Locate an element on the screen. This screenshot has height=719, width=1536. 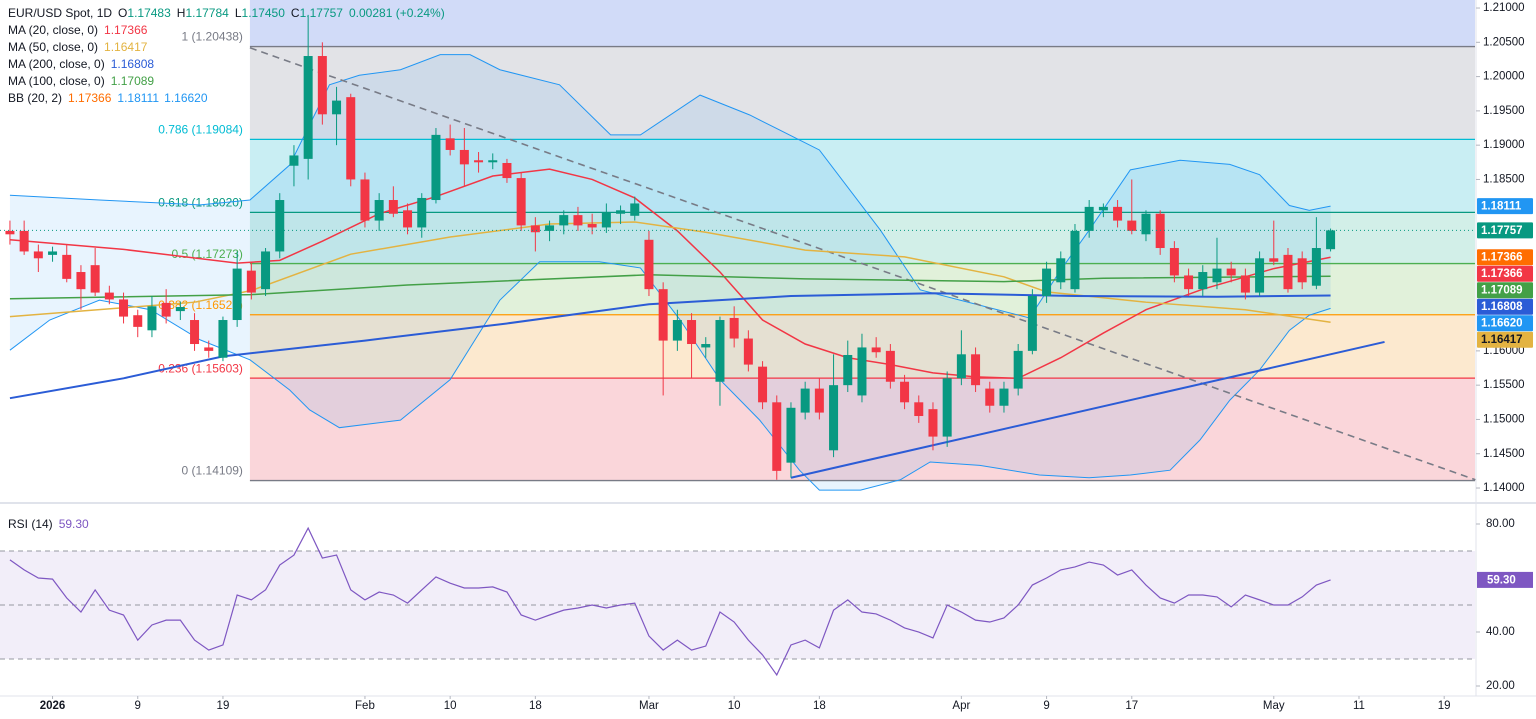
legend-name: MA (100, close, 0) is located at coordinates (56, 81).